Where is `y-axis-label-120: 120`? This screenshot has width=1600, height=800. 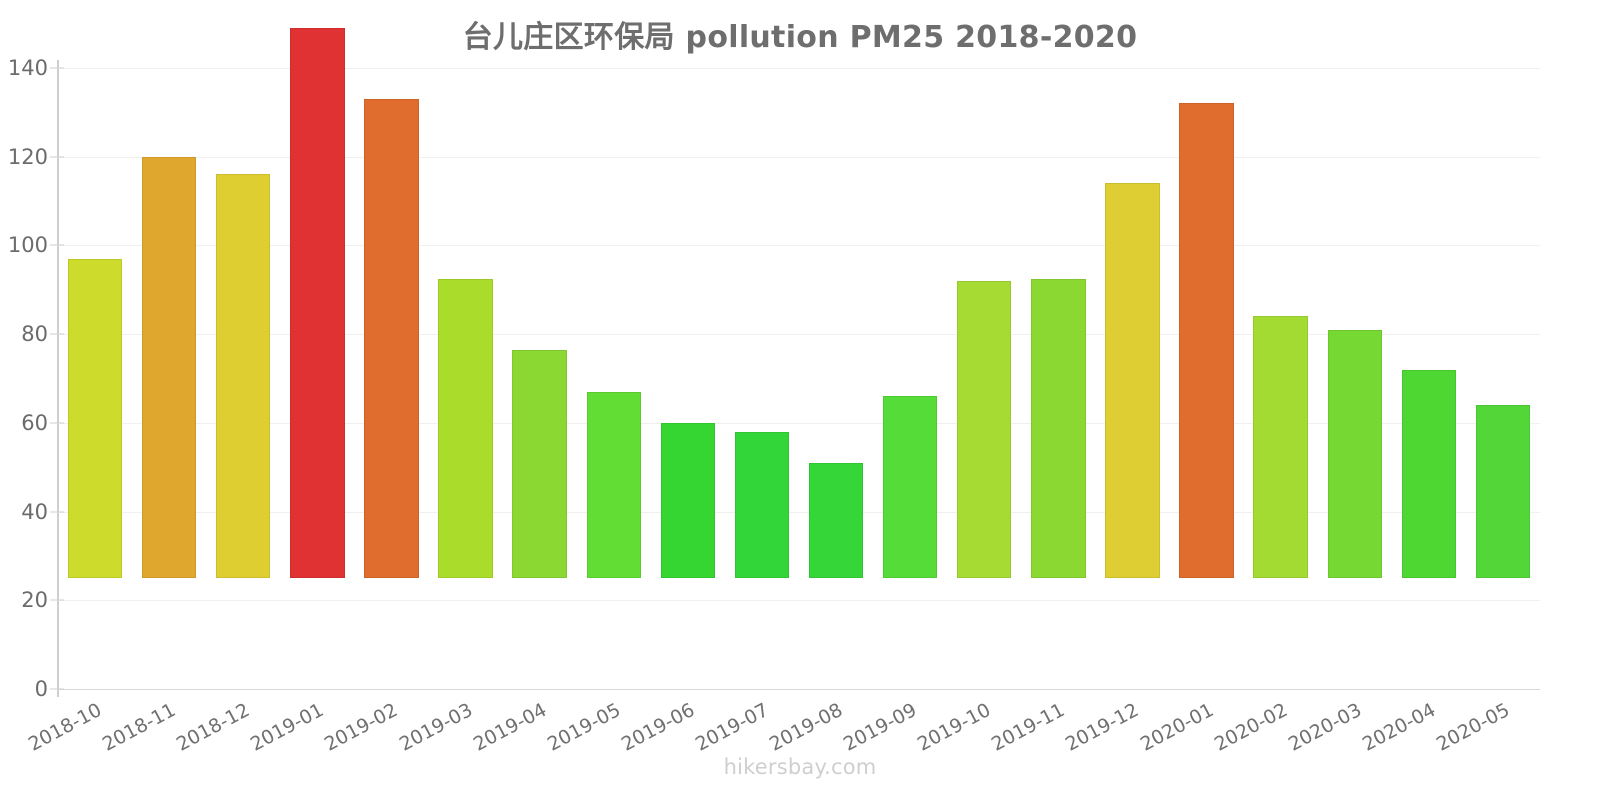 y-axis-label-120: 120 is located at coordinates (27, 156).